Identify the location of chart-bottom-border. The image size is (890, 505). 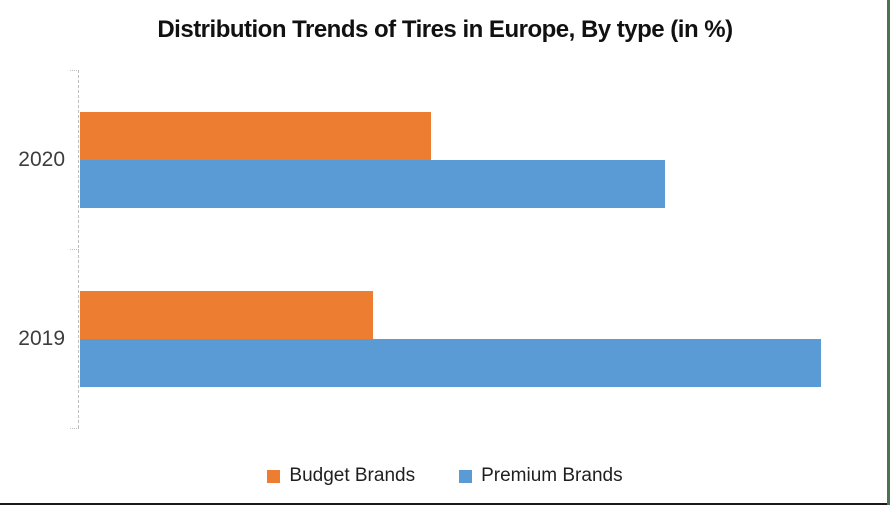
(445, 504).